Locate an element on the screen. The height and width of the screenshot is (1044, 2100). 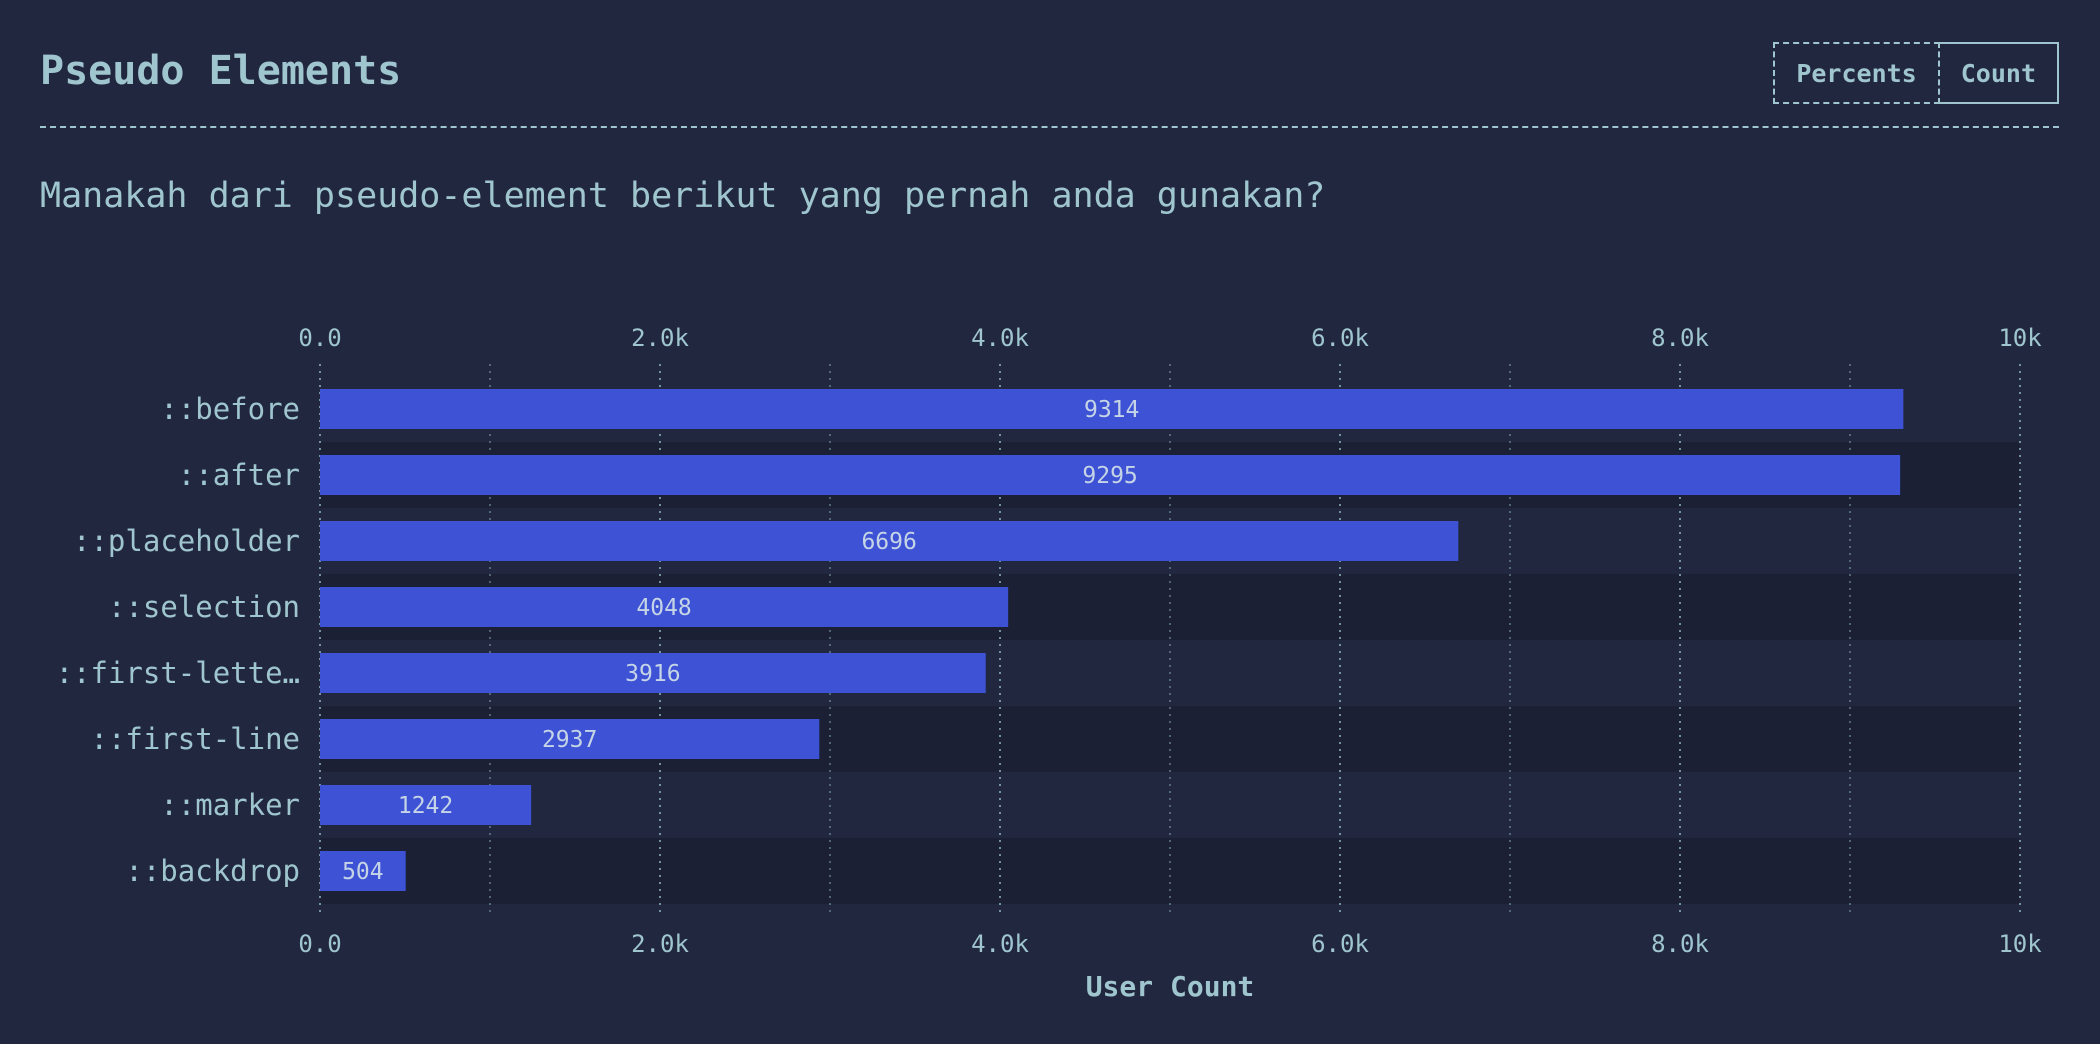
category-label: ::placeholder is located at coordinates (186, 541).